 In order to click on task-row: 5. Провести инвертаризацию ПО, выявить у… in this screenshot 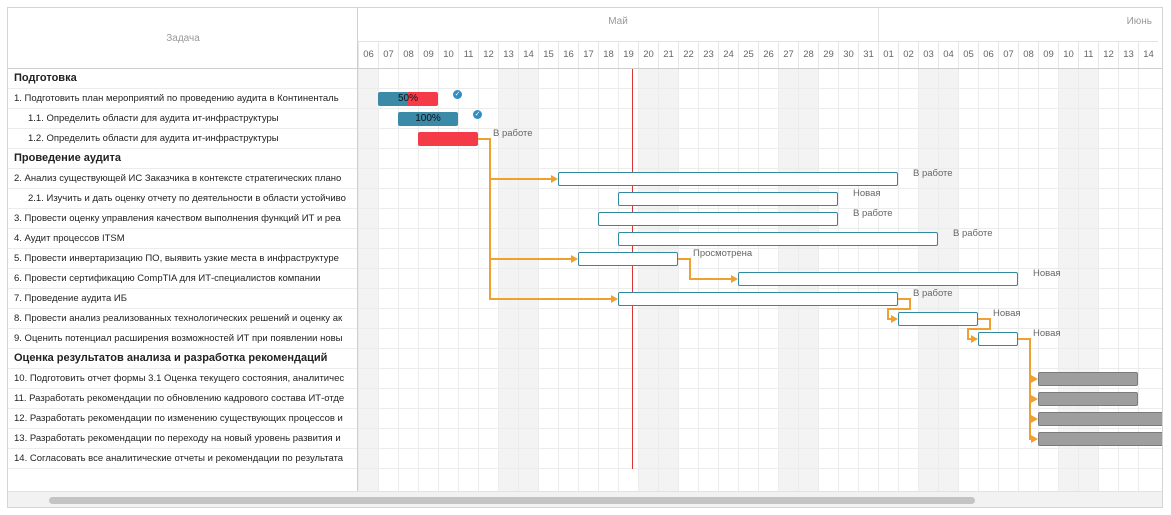, I will do `click(182, 259)`.